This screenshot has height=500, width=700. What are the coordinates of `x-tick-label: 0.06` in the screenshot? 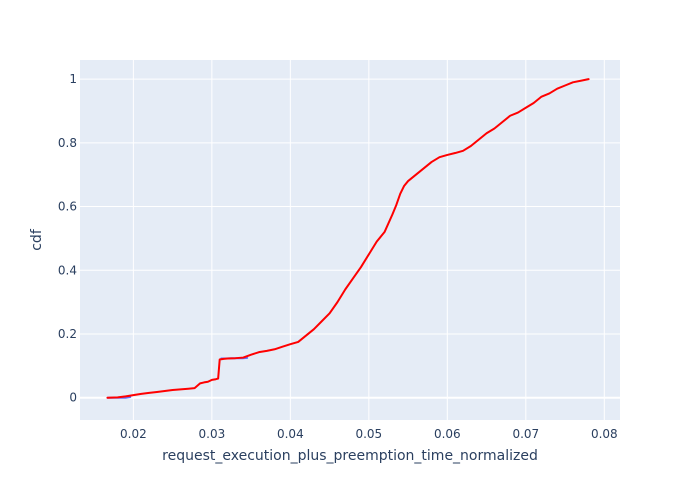 It's located at (447, 434).